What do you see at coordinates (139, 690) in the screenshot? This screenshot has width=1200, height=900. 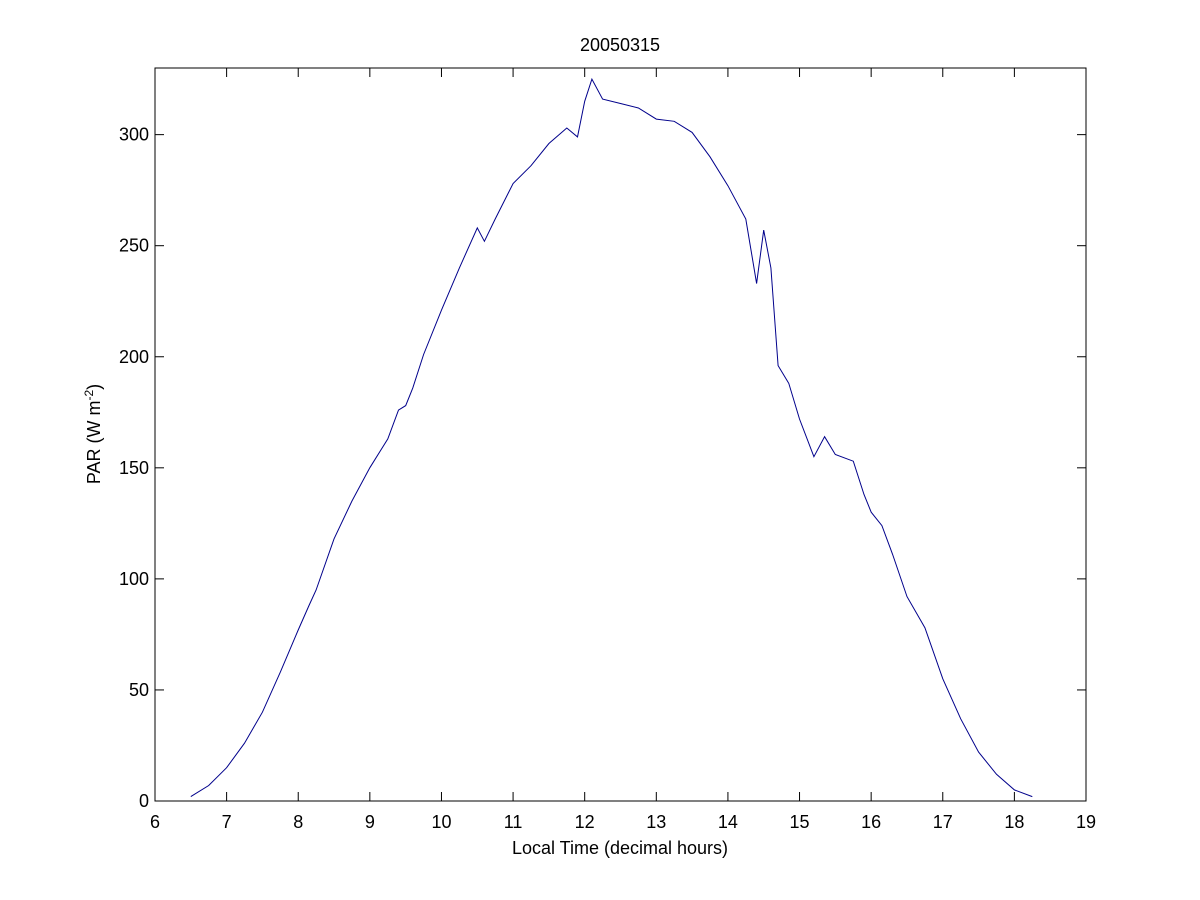 I see `y-tick-label: 50` at bounding box center [139, 690].